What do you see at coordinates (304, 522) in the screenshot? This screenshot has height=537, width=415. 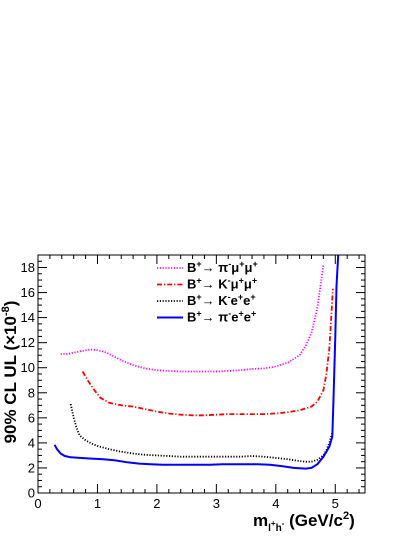 I see `x-axis-title: ml+h- (GeV/c2)` at bounding box center [304, 522].